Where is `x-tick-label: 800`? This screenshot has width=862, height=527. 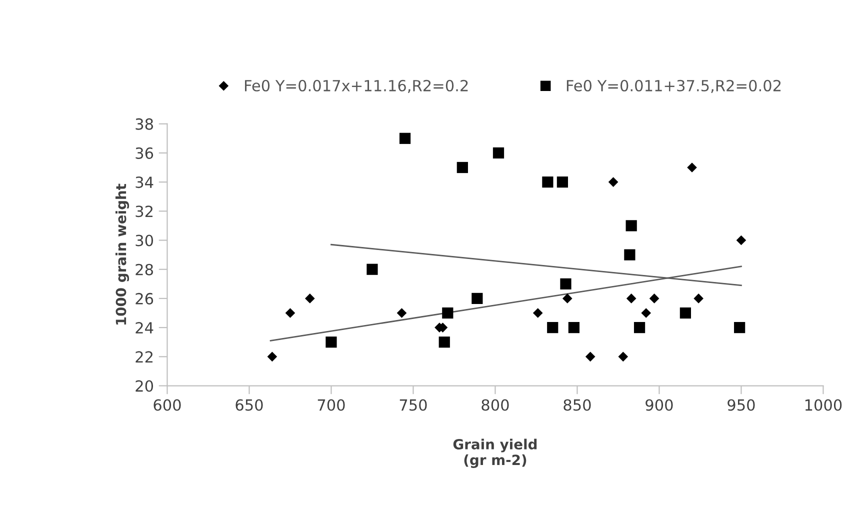
x-tick-label: 800 is located at coordinates (495, 405).